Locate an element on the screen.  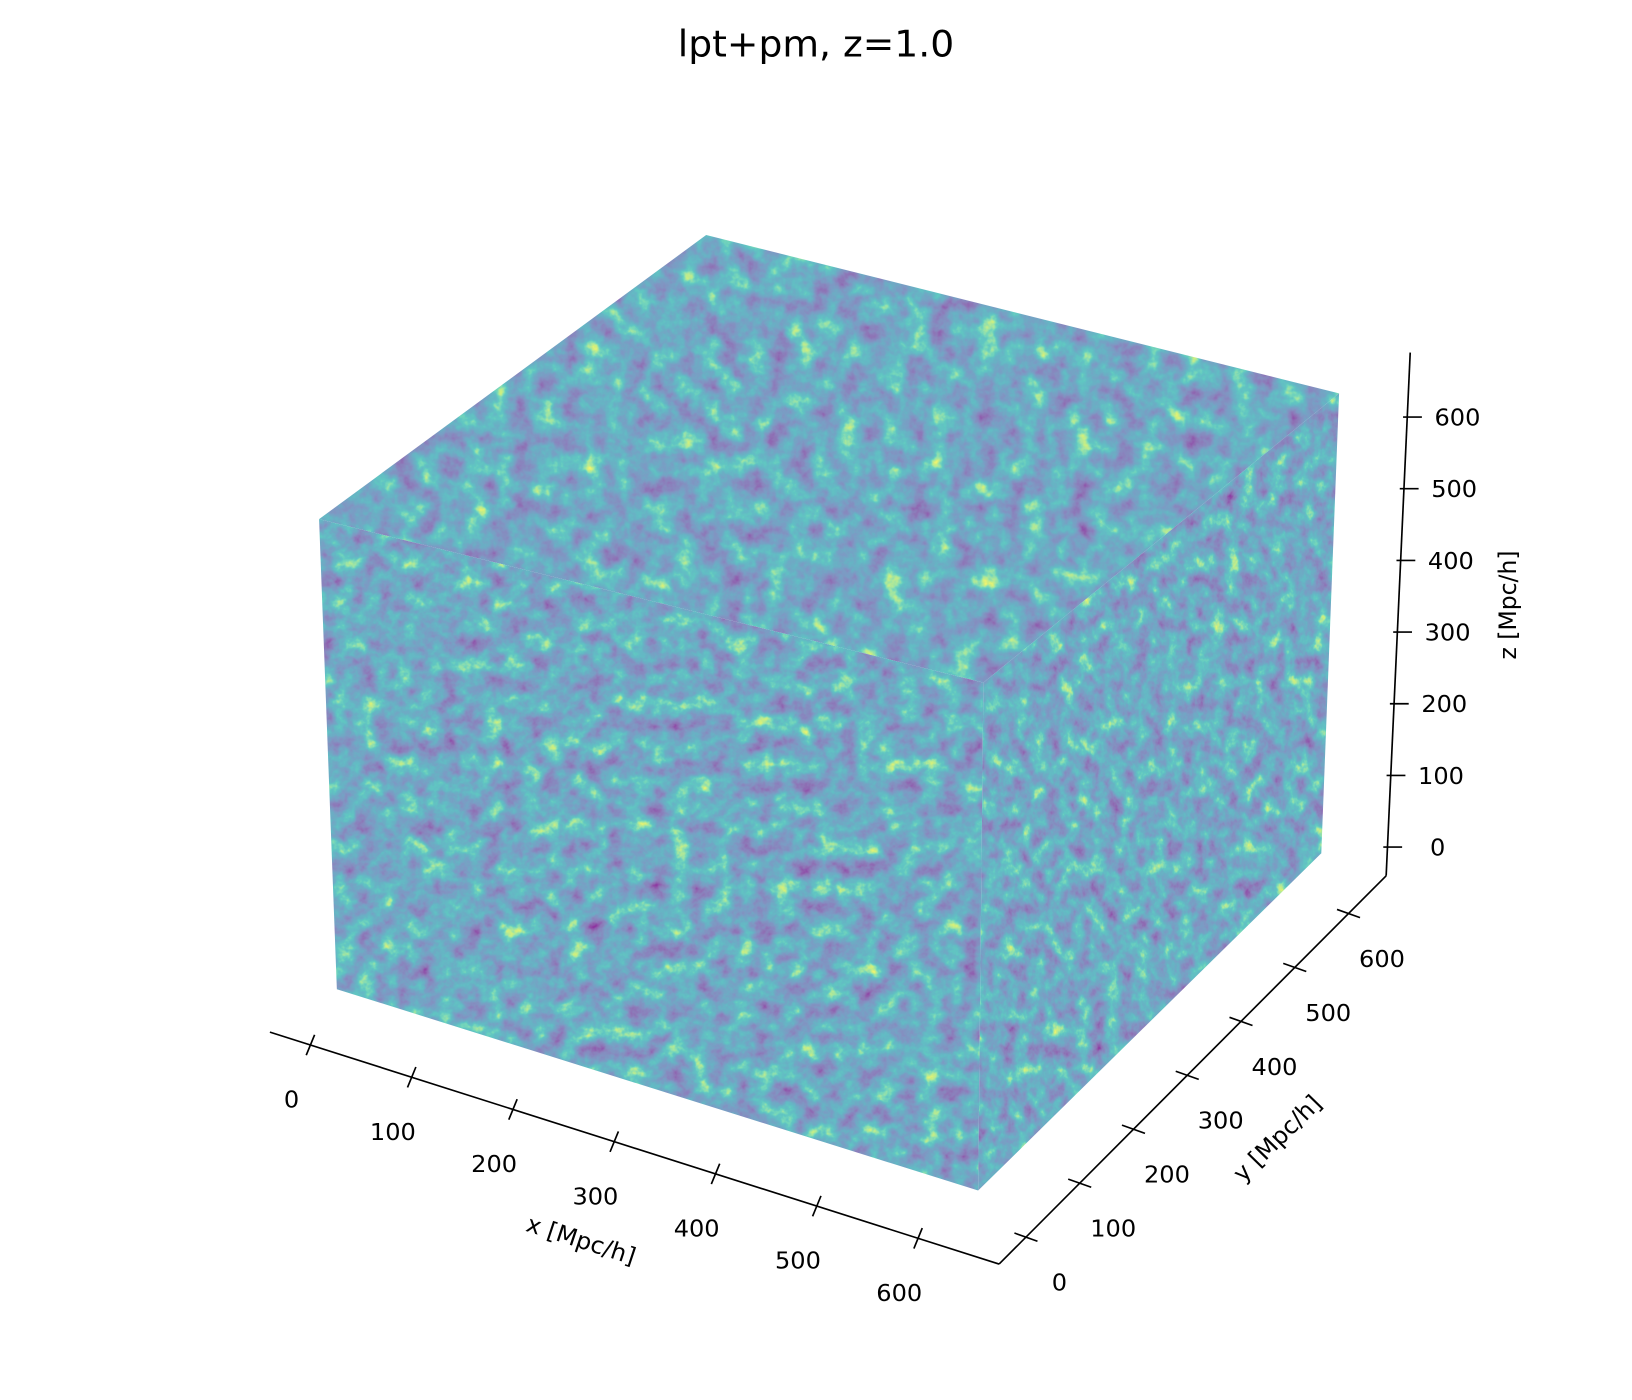
x-tick-label: 400 is located at coordinates (697, 1229).